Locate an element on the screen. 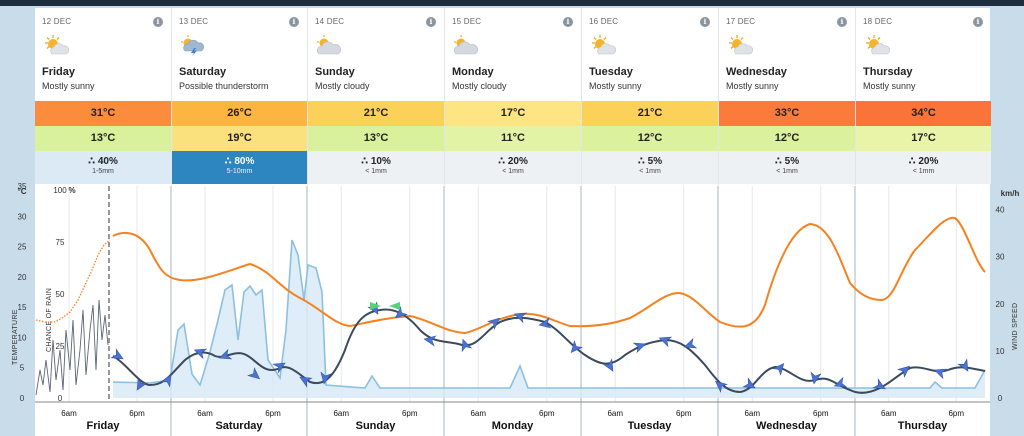  thunderstorm-icon is located at coordinates (193, 45).